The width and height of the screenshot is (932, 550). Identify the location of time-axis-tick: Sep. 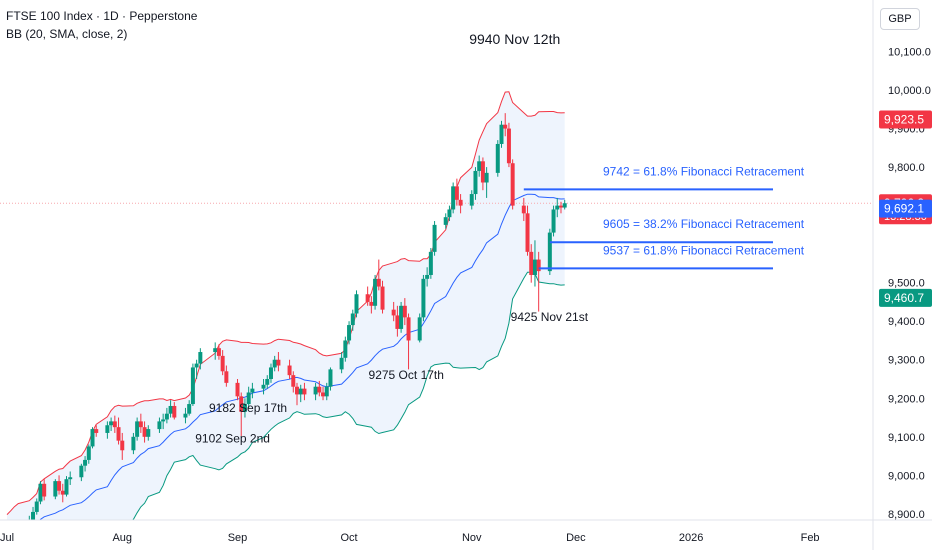
(238, 538).